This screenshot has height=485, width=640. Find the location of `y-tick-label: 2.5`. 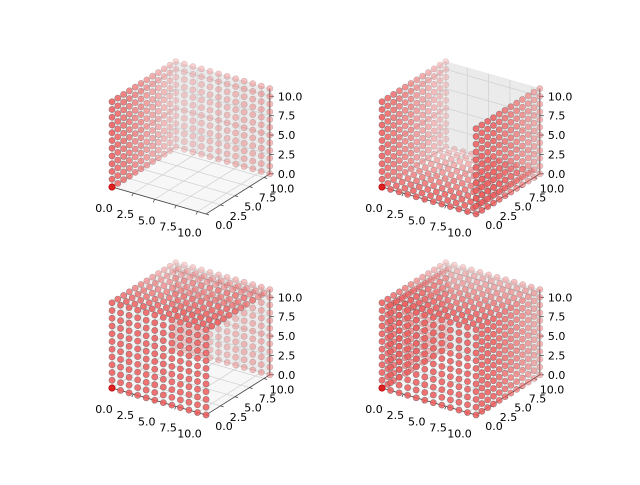

y-tick-label: 2.5 is located at coordinates (509, 417).